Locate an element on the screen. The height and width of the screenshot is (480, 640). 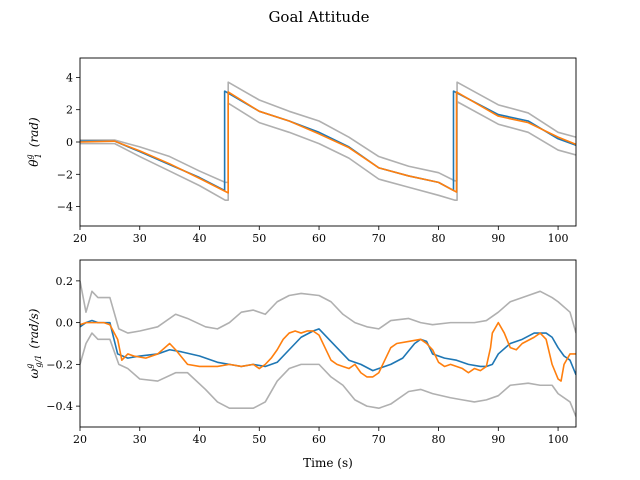
y-tick-label: −0.4 is located at coordinates (59, 406).